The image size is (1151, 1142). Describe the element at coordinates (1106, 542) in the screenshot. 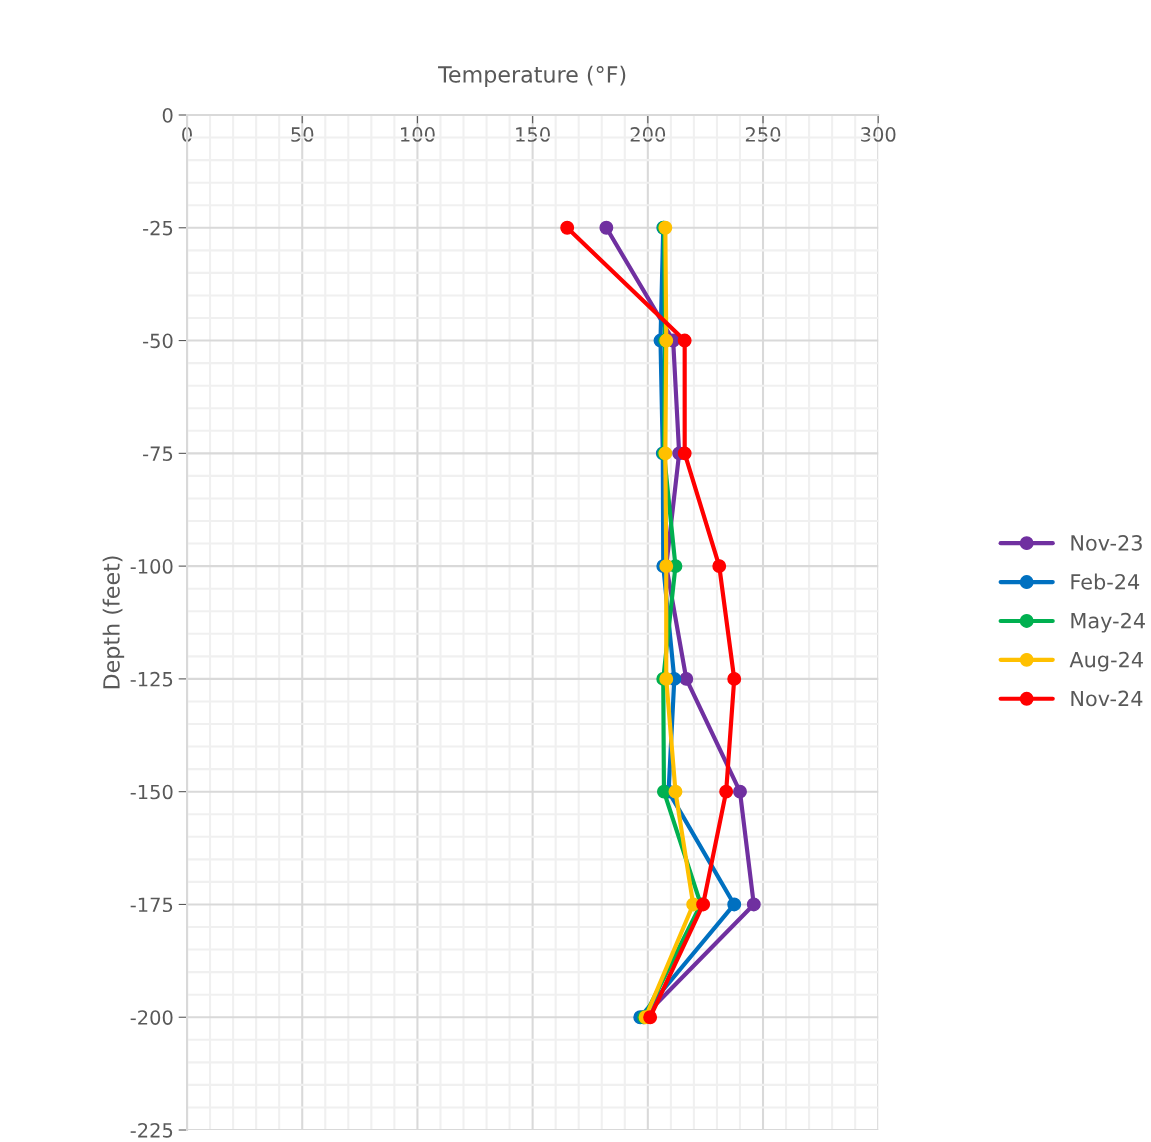

I see `legend-label: Nov-23` at that location.